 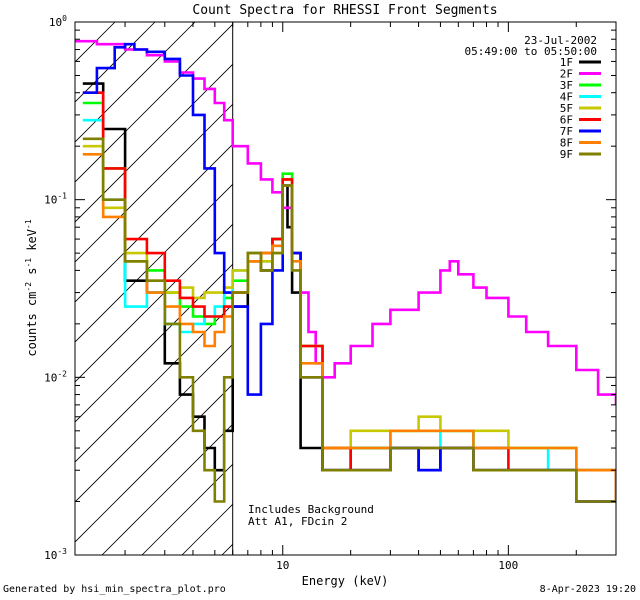 What do you see at coordinates (62, 196) in the screenshot?
I see `y-tick-exp: -1` at bounding box center [62, 196].